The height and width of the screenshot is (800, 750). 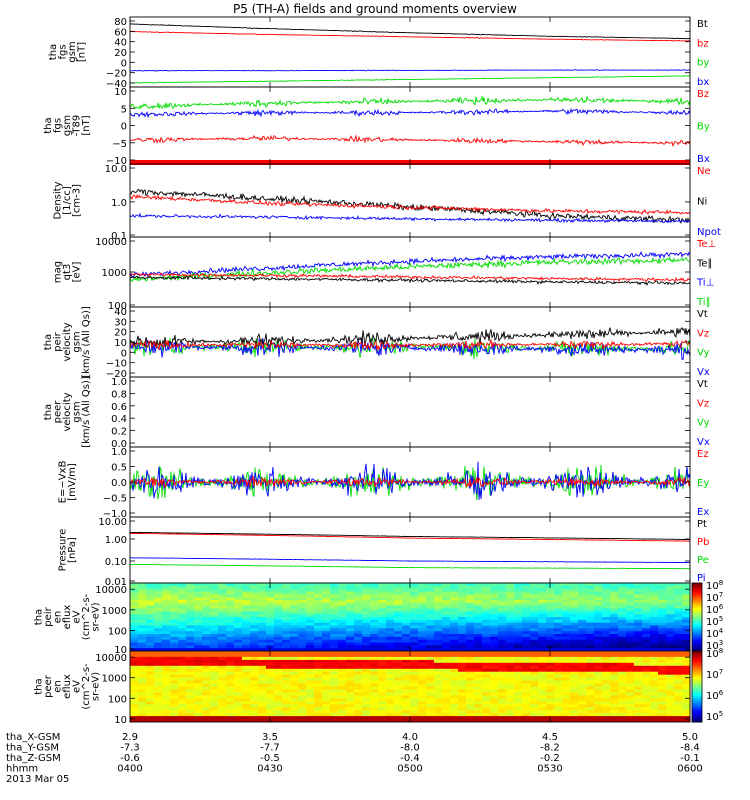 What do you see at coordinates (270, 758) in the screenshot?
I see `x-tick-label: -0.5` at bounding box center [270, 758].